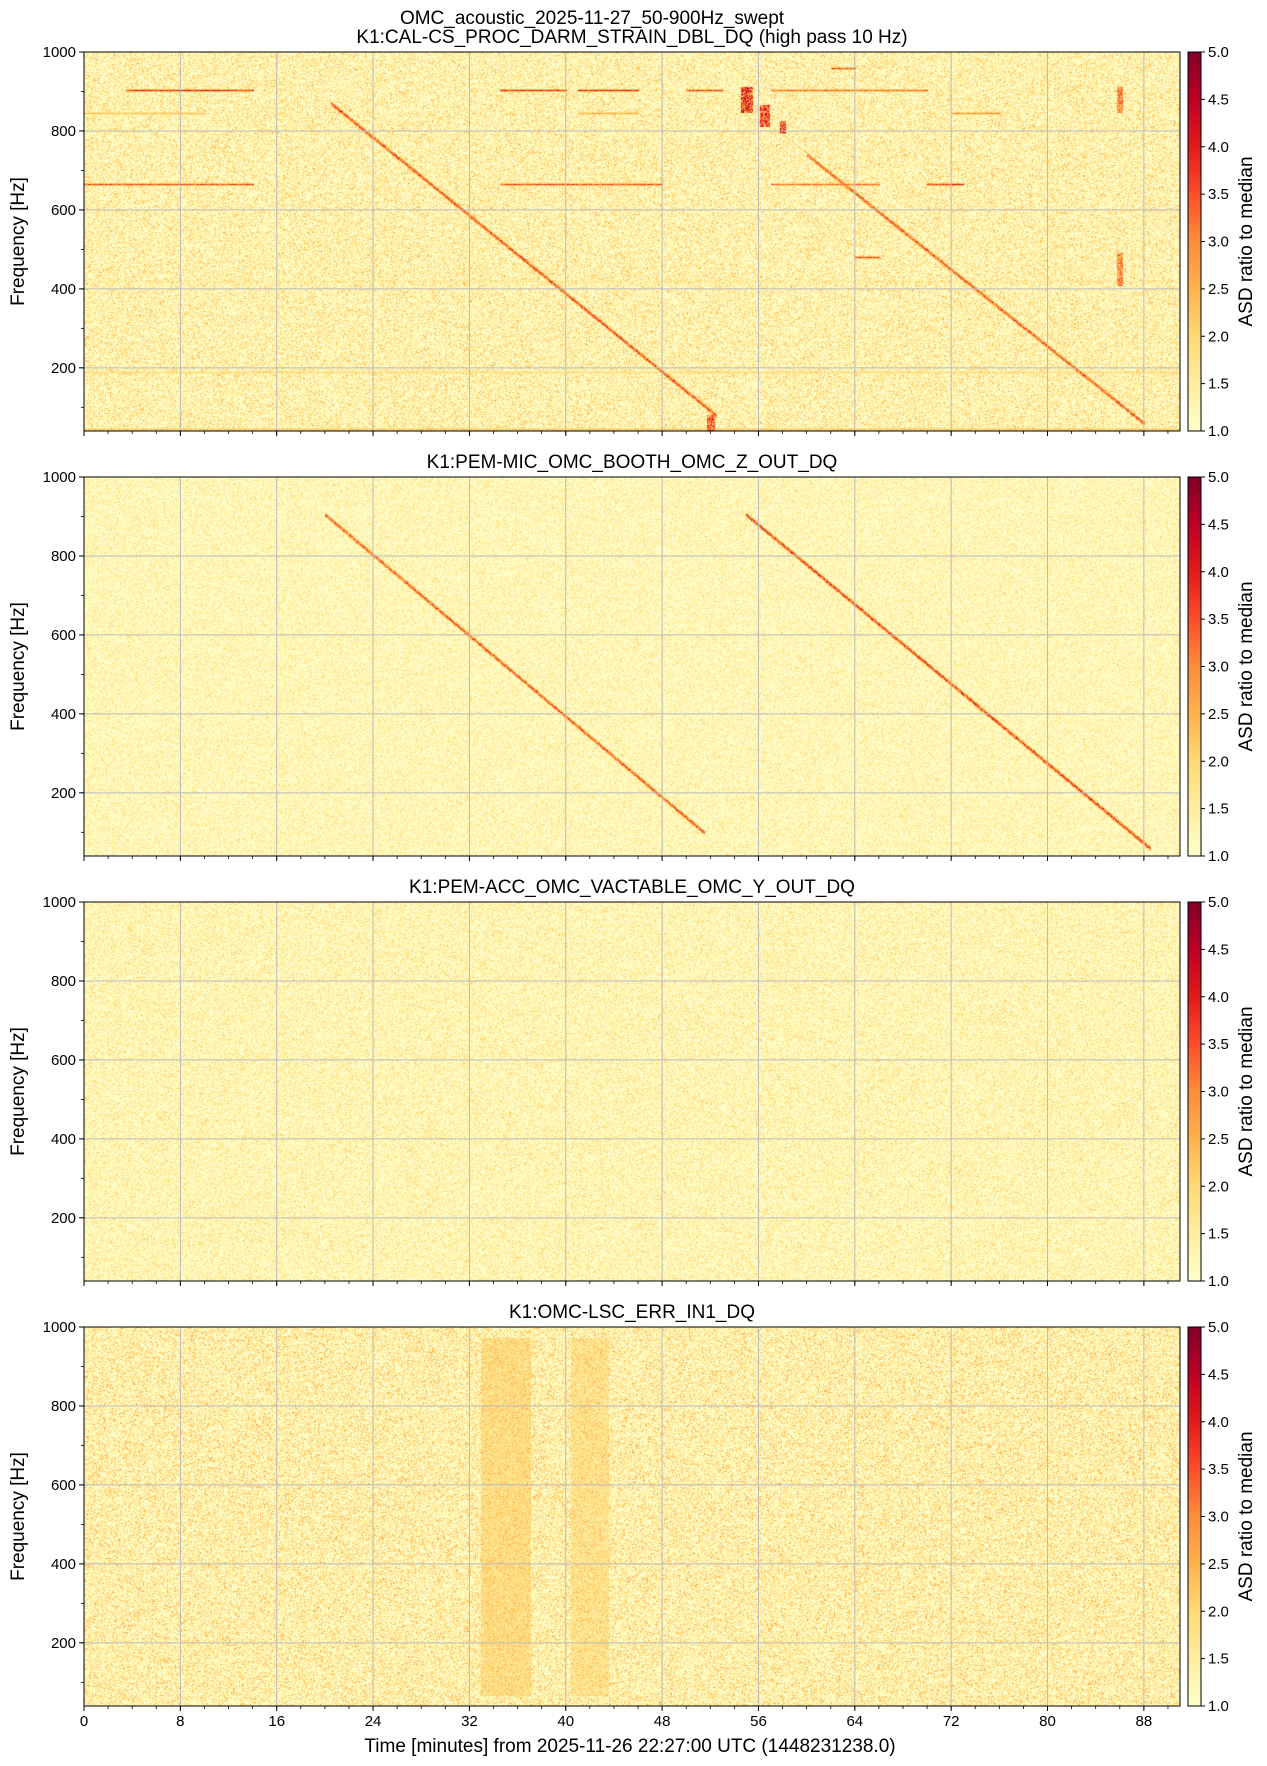 The image size is (1267, 1766). What do you see at coordinates (84, 1721) in the screenshot?
I see `x-tick-label: 0` at bounding box center [84, 1721].